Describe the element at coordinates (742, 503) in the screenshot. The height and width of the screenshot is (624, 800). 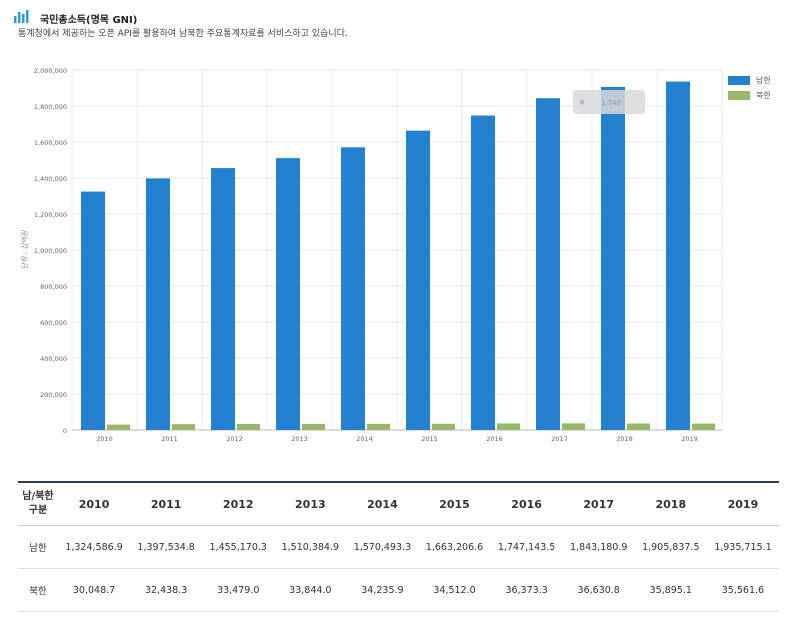
I see `year-header: 2019` at that location.